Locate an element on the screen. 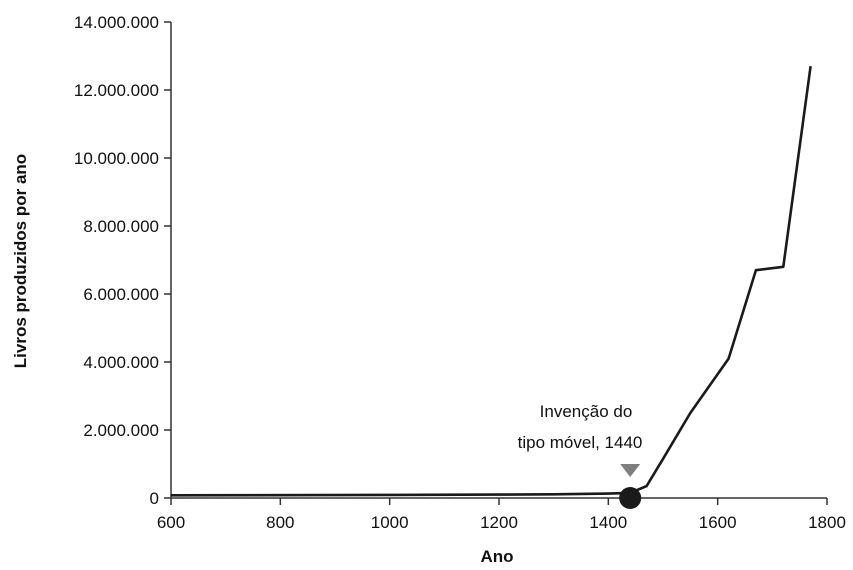 This screenshot has height=570, width=853. x-tick-label: 800 is located at coordinates (280, 522).